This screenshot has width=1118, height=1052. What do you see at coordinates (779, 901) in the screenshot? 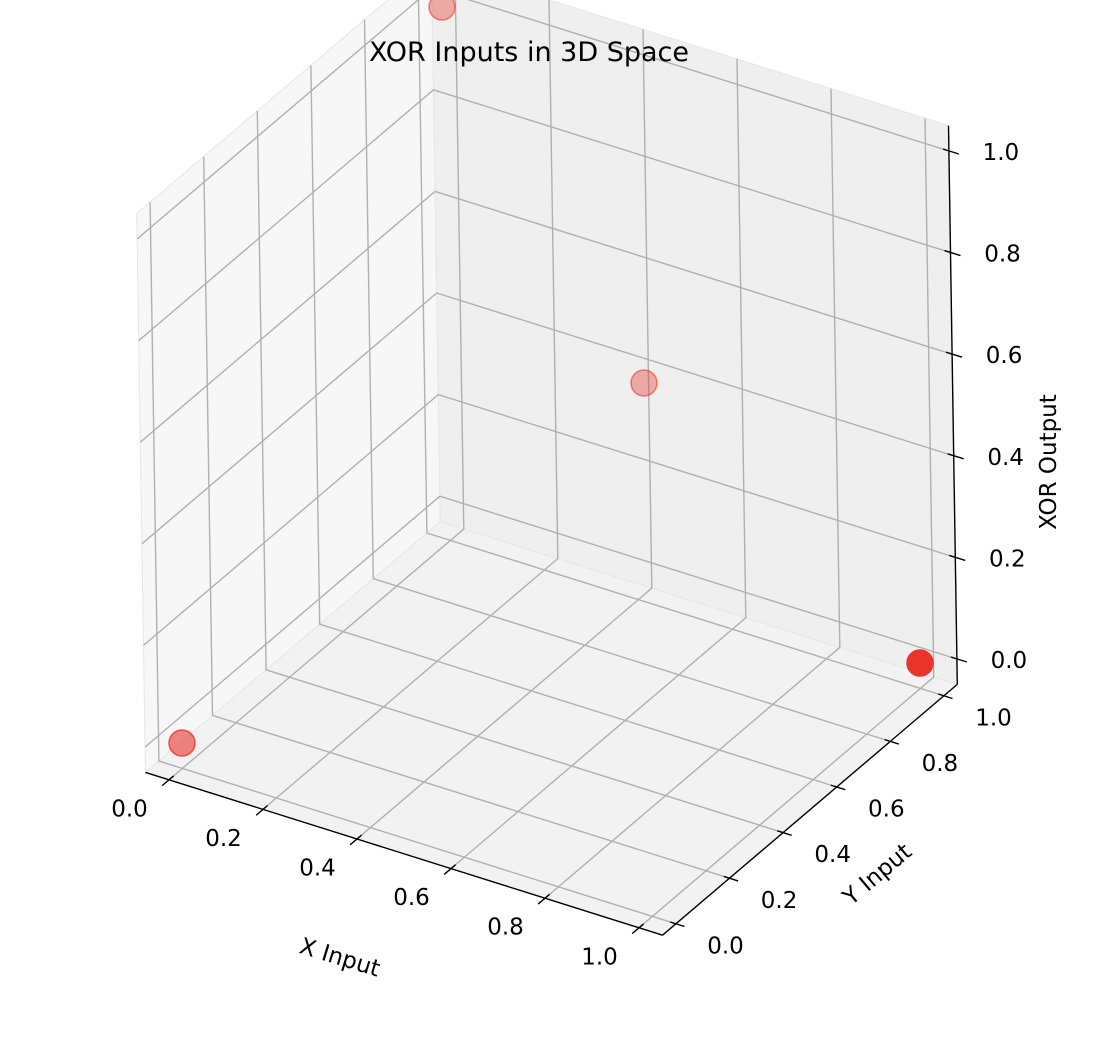
I see `y-tick-label-1: 0.2` at bounding box center [779, 901].